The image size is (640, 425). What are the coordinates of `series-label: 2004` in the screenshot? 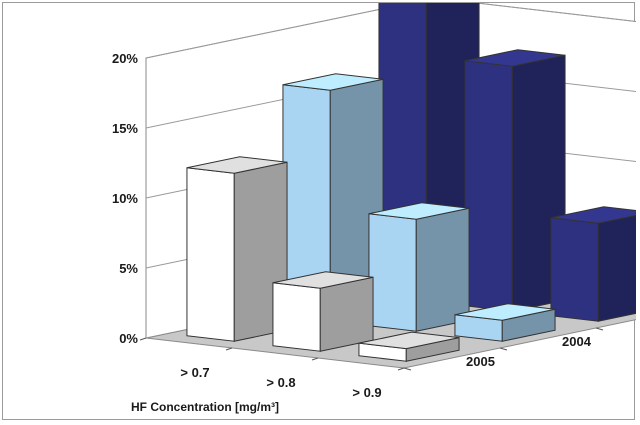 It's located at (577, 341).